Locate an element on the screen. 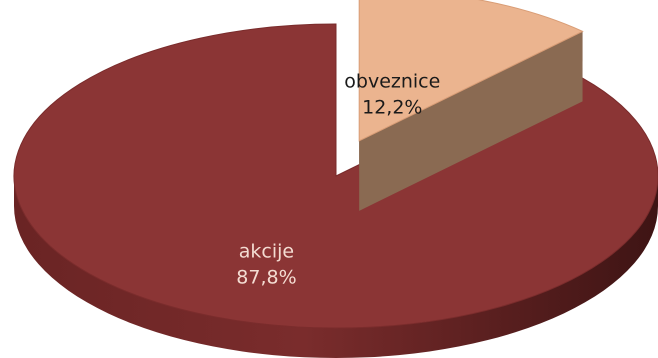 Image resolution: width=658 pixels, height=358 pixels. slice-value-label: 87,8% is located at coordinates (266, 277).